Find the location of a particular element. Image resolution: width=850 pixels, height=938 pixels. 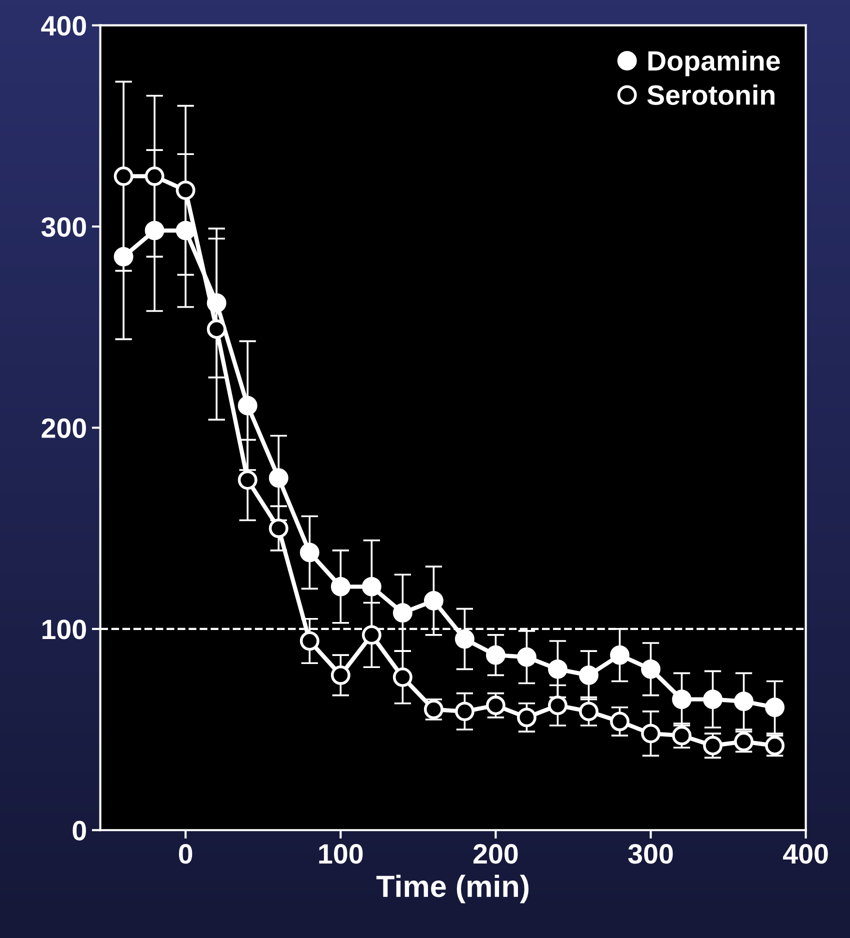

x-axis-title: Time (min) is located at coordinates (452, 889).